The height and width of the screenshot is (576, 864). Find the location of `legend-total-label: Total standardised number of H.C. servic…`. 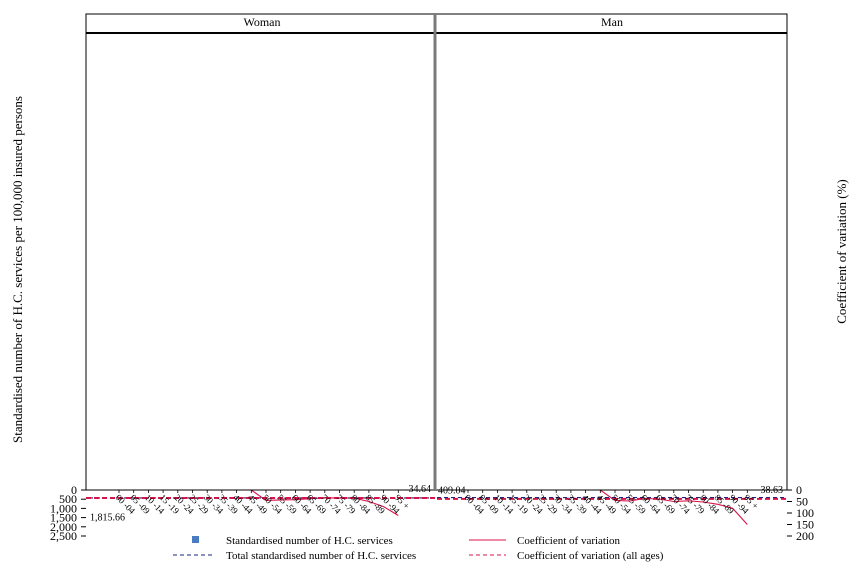

legend-total-label: Total standardised number of H.C. servic… is located at coordinates (321, 556).